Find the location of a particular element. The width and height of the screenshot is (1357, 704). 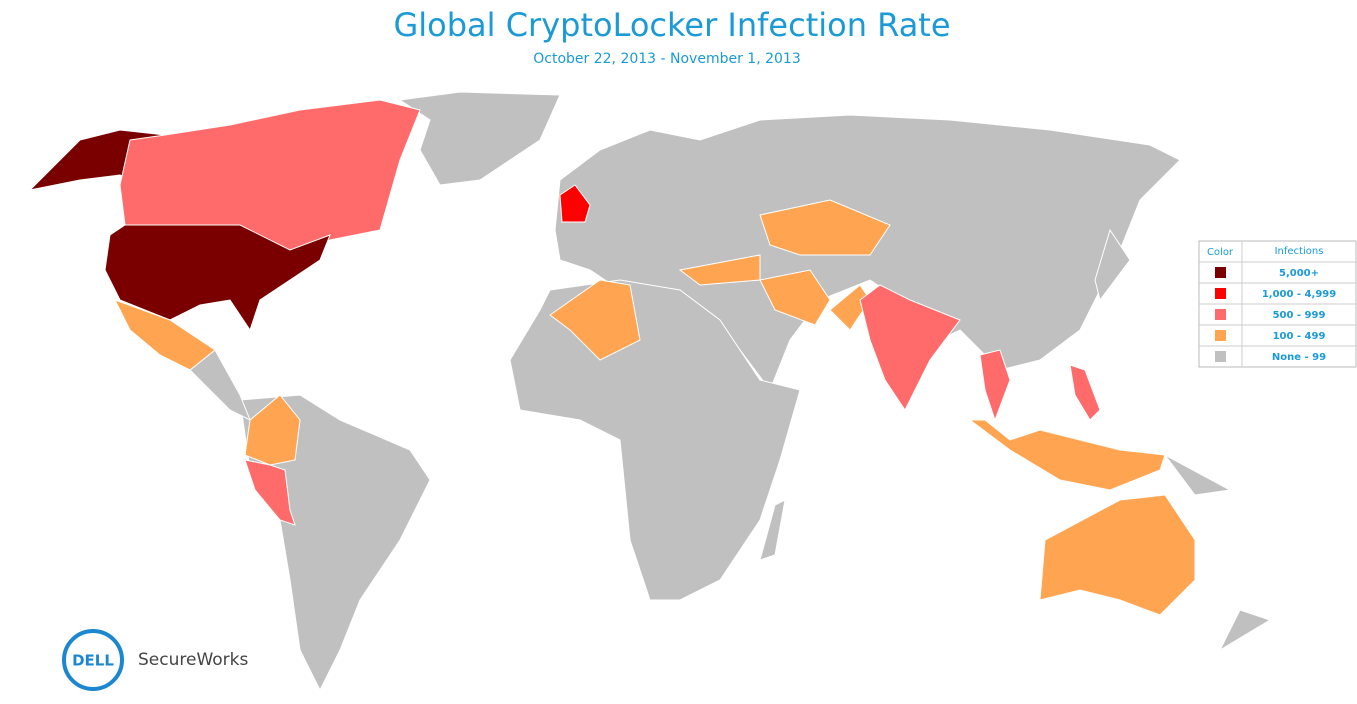

logo-text: SecureWorks is located at coordinates (193, 660).